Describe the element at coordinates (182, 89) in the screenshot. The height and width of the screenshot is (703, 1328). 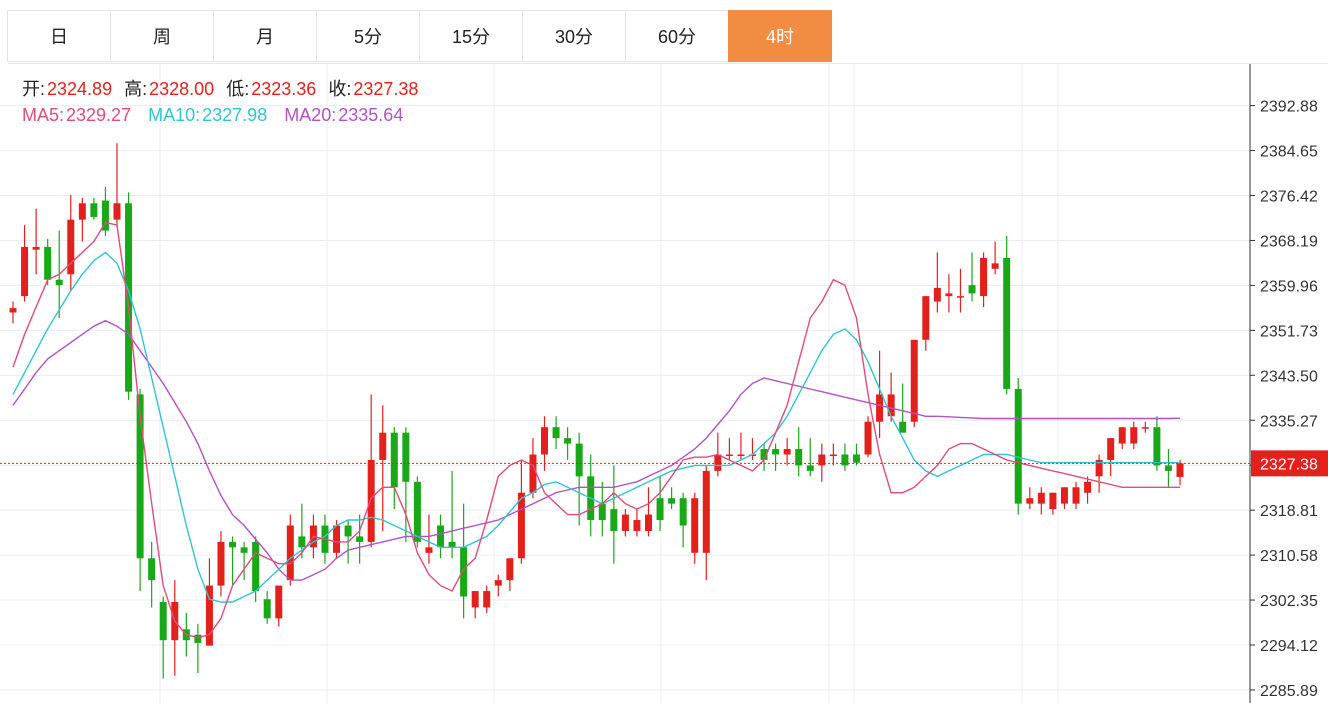
I see `high-value: 2328.00` at that location.